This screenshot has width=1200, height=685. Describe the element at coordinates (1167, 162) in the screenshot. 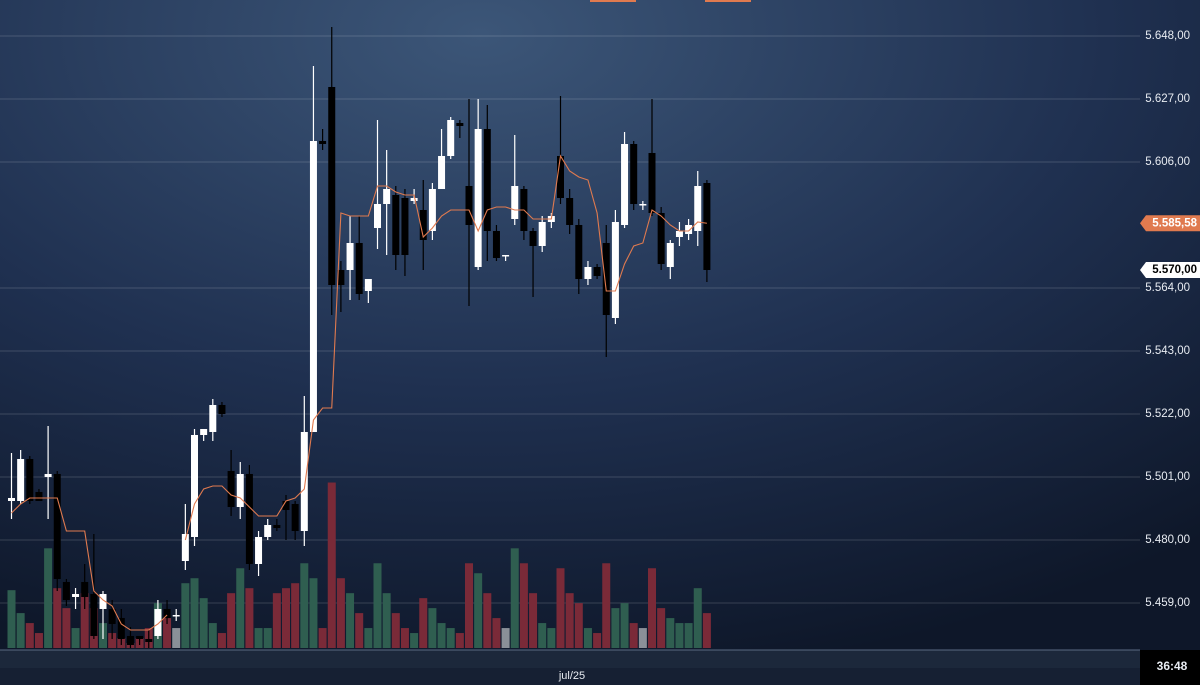

I see `y-tick-label: 5.606,00` at that location.